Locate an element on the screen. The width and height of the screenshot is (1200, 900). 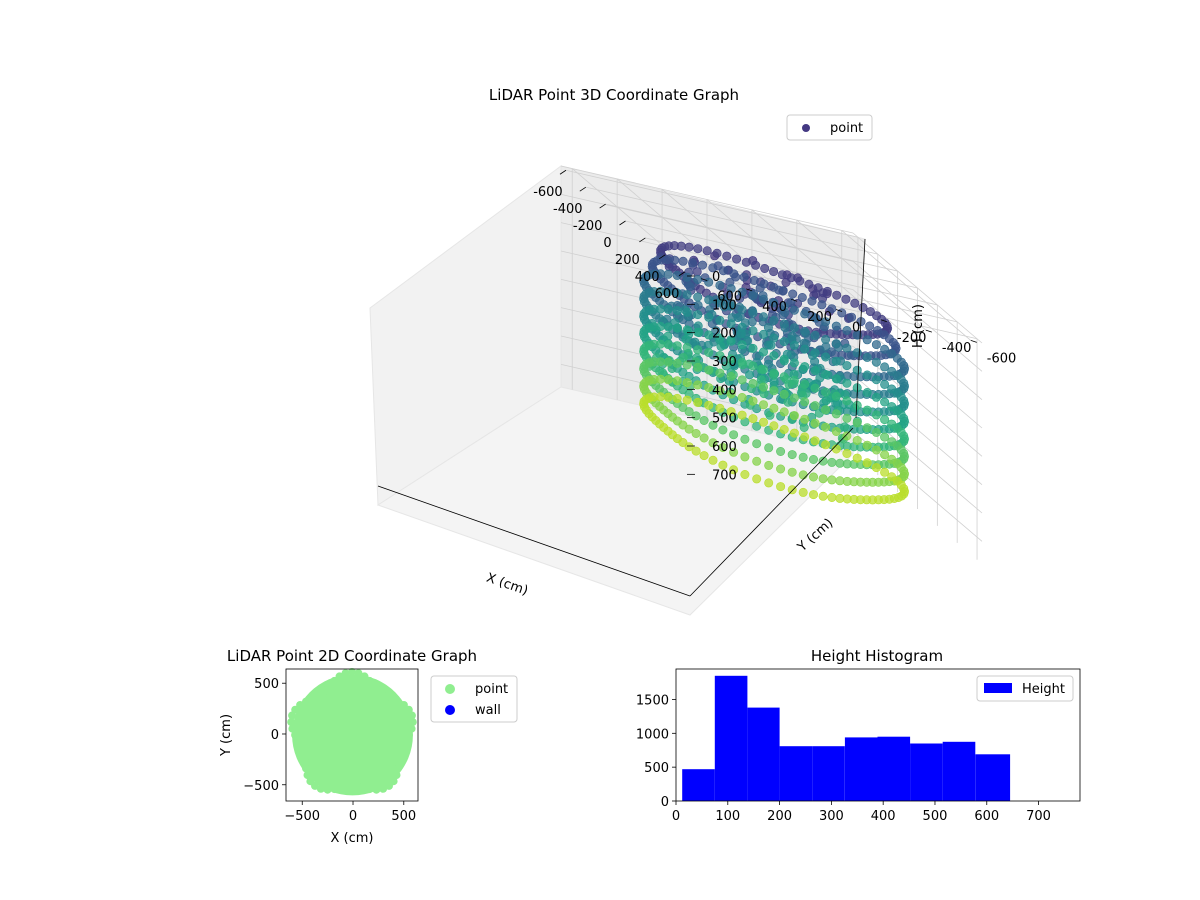
x-axis-label-3d: X (cm) is located at coordinates (507, 585).